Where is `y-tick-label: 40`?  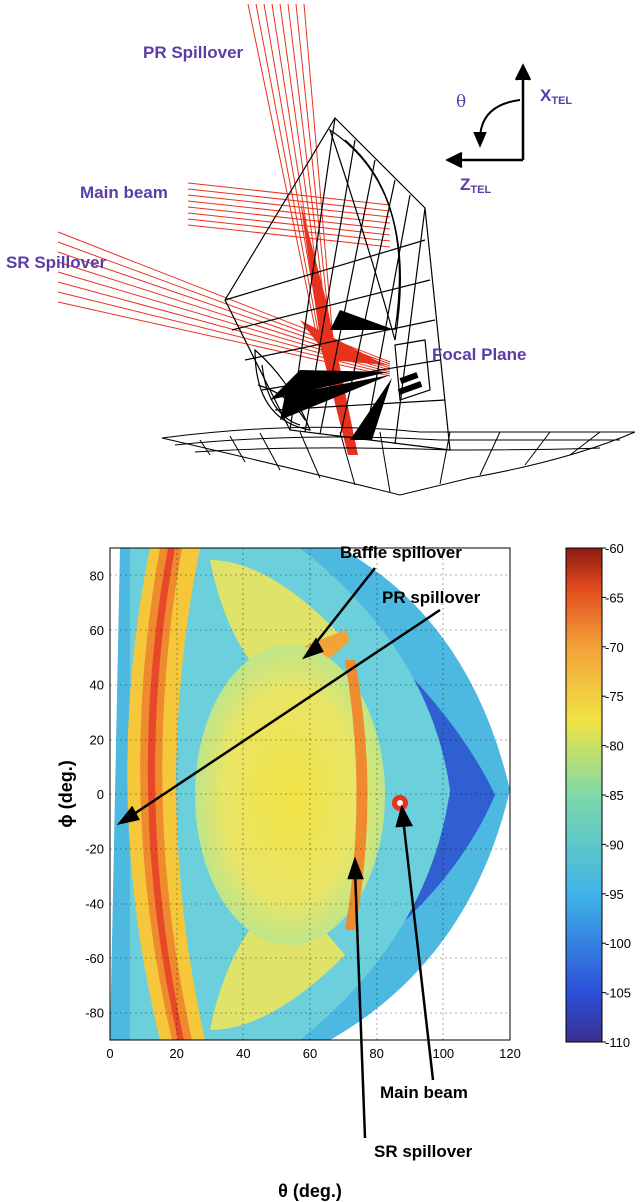 y-tick-label: 40 is located at coordinates (97, 685).